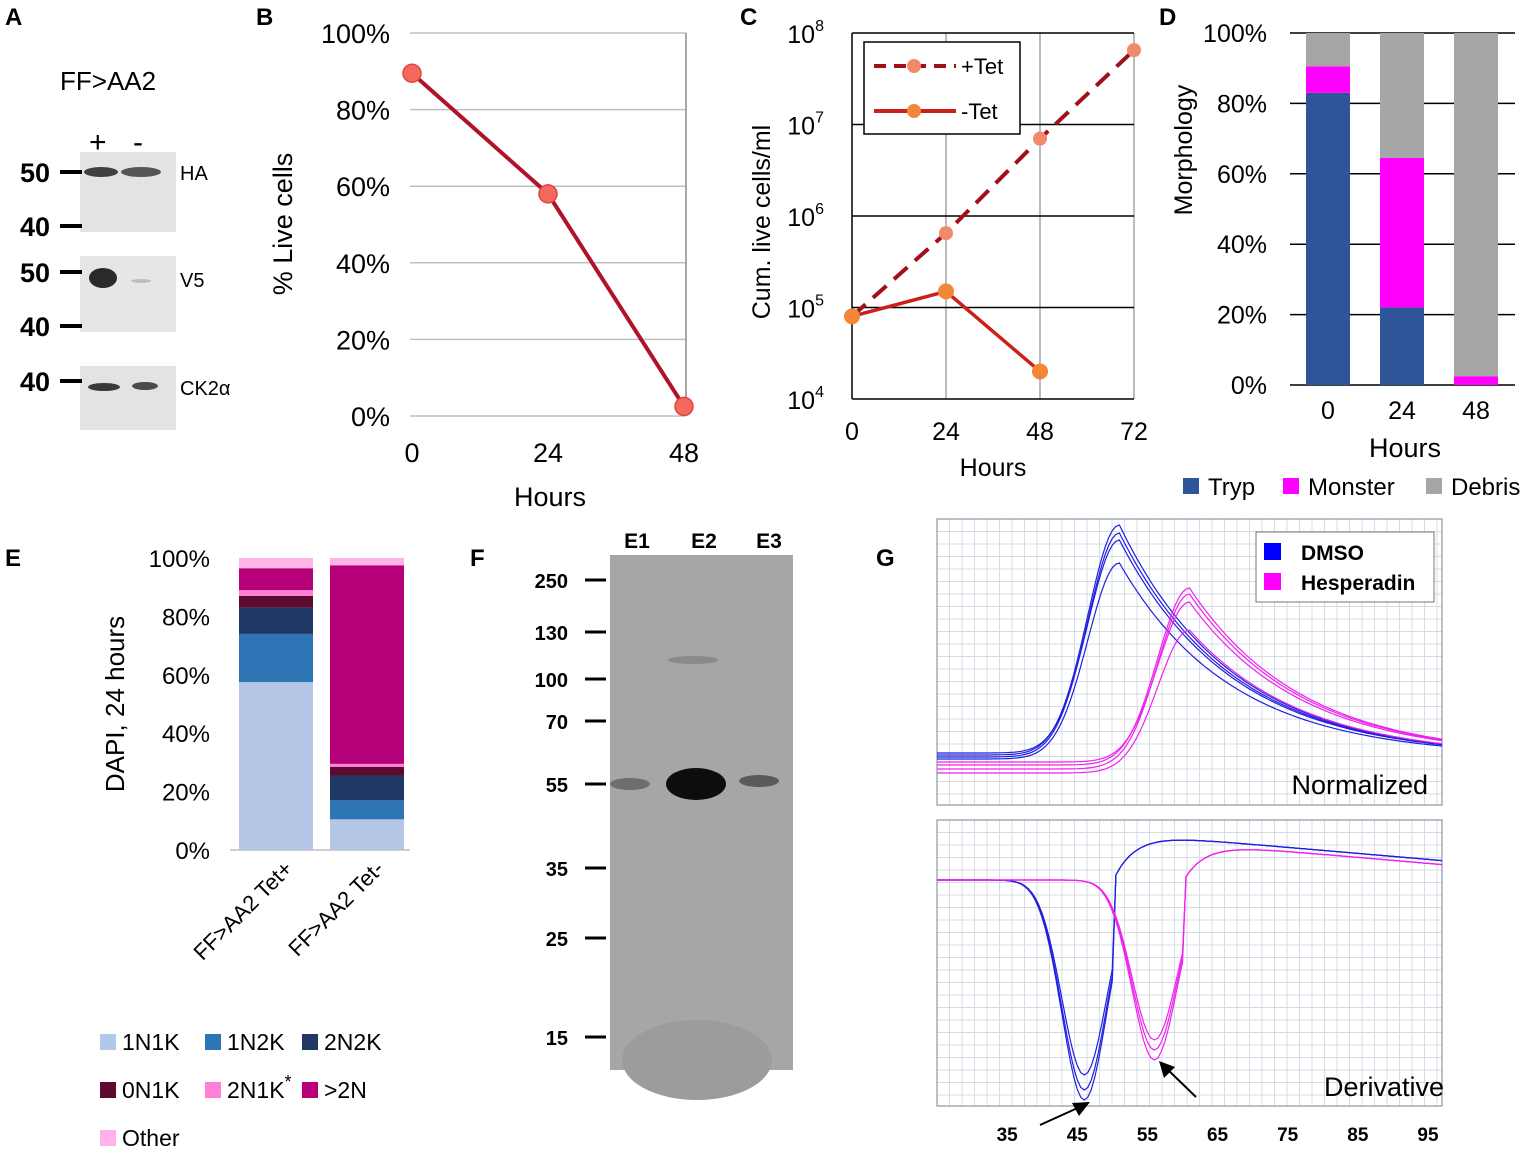  I want to click on v5-label: V5, so click(192, 281).